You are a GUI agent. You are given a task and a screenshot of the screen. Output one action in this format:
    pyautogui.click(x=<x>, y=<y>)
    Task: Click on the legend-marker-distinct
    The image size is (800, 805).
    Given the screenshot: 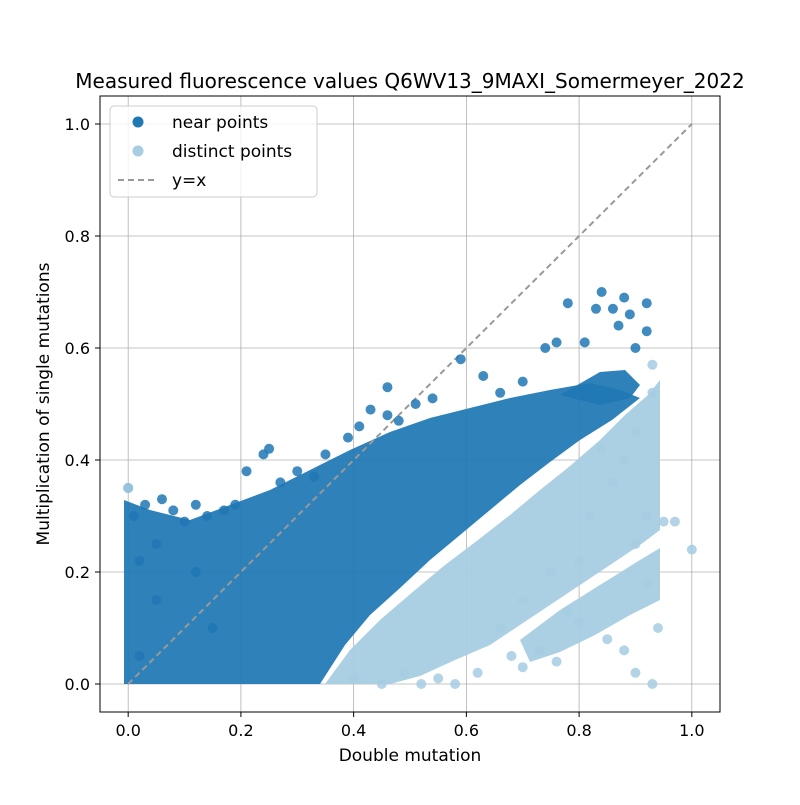 What is the action you would take?
    pyautogui.click(x=138, y=151)
    